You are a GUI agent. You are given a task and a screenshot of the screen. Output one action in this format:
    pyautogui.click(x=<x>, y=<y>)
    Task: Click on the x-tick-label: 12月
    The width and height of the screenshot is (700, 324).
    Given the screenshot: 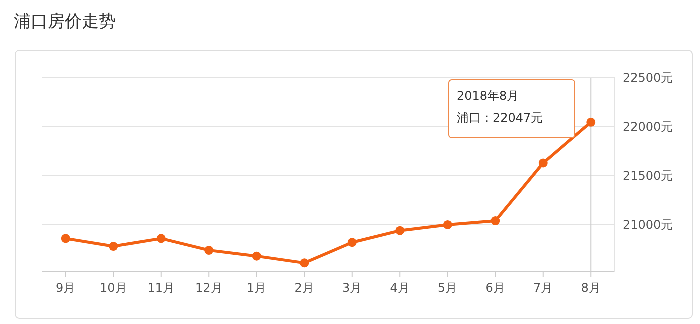 What is the action you would take?
    pyautogui.click(x=209, y=288)
    